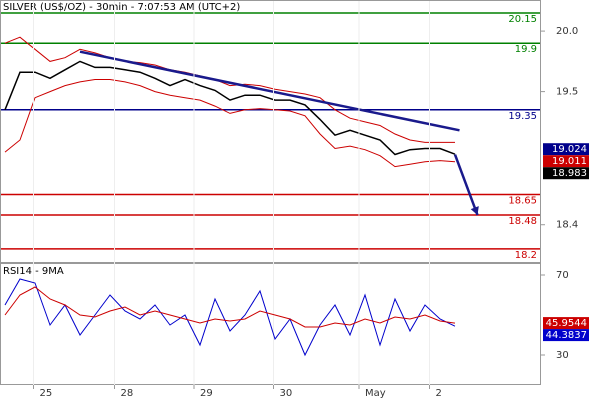  Describe the element at coordinates (567, 31) in the screenshot. I see `y-tick-label: 20.0` at that location.